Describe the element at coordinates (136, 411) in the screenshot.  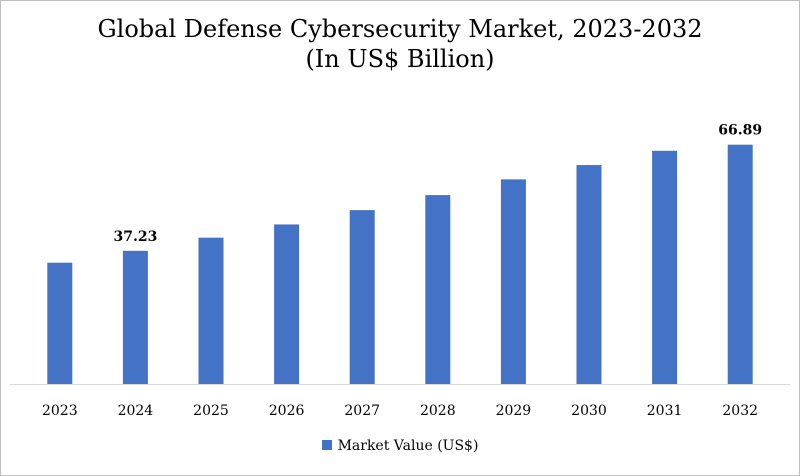
I see `x-tick-label-2024: 2024` at that location.